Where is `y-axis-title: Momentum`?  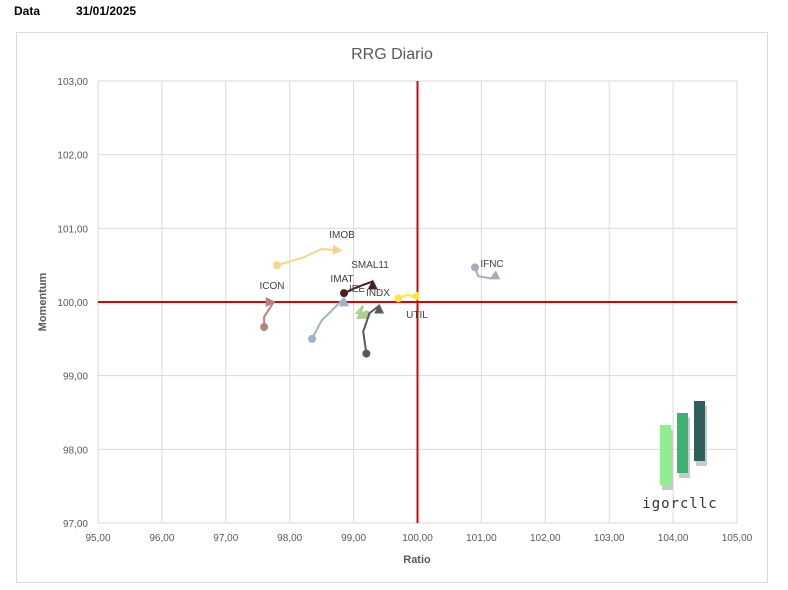 y-axis-title: Momentum is located at coordinates (43, 301).